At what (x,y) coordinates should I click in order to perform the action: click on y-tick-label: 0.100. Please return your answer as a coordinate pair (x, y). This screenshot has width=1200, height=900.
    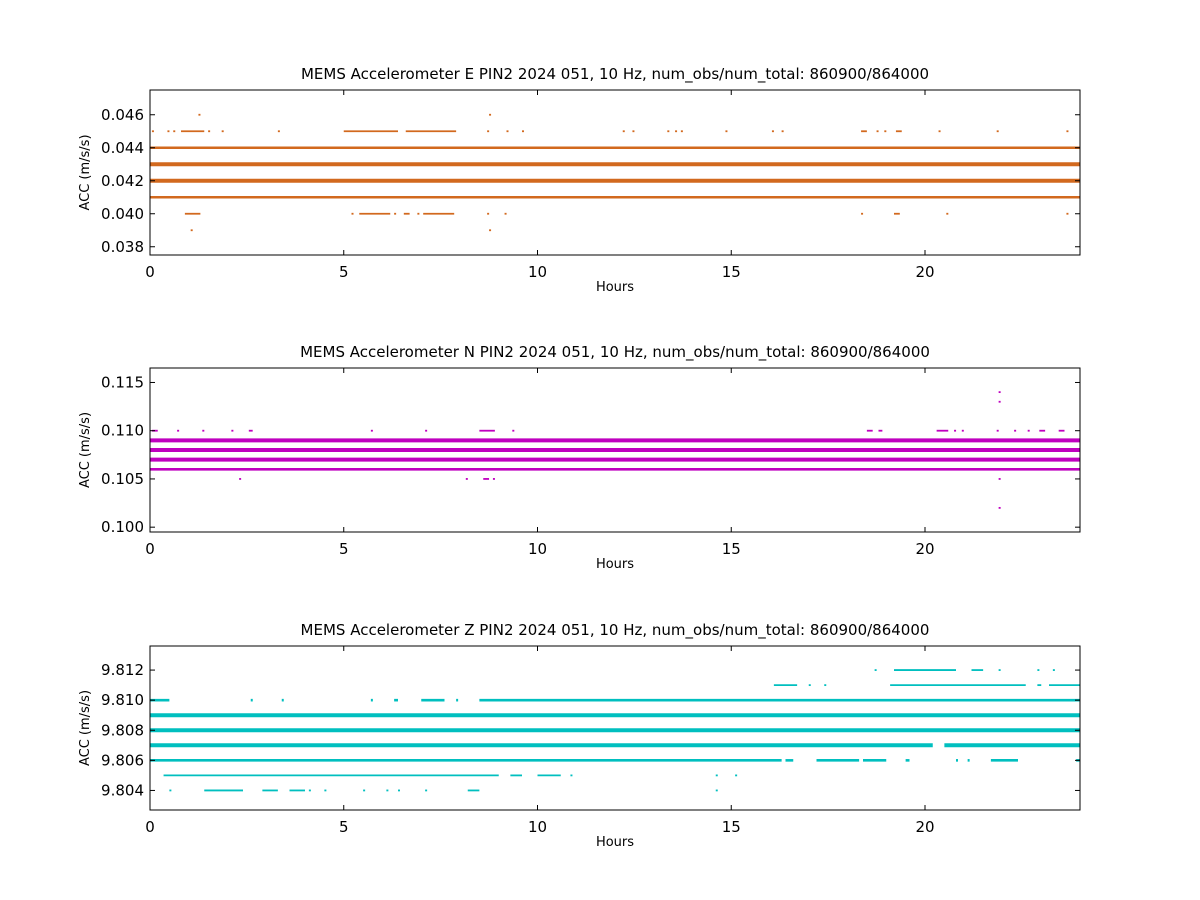
    Looking at the image, I should click on (122, 527).